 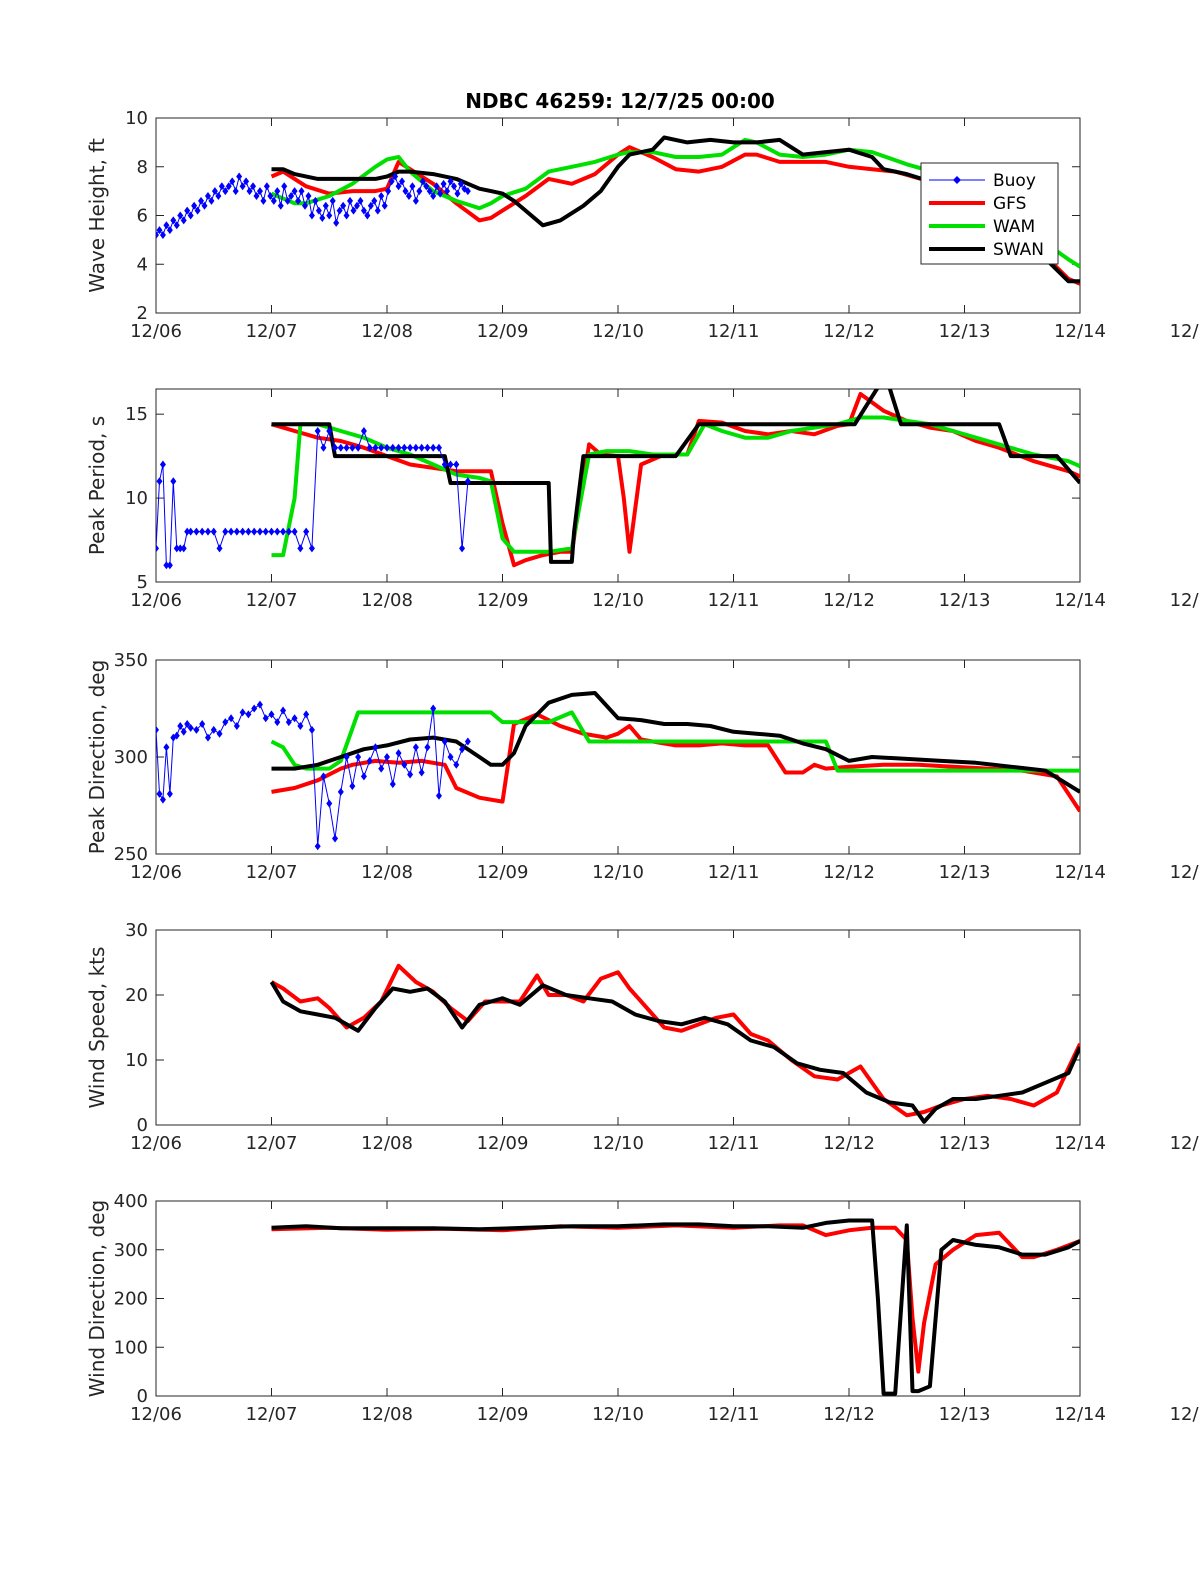 I want to click on wave_height-ytick-label: 4, so click(x=142, y=264).